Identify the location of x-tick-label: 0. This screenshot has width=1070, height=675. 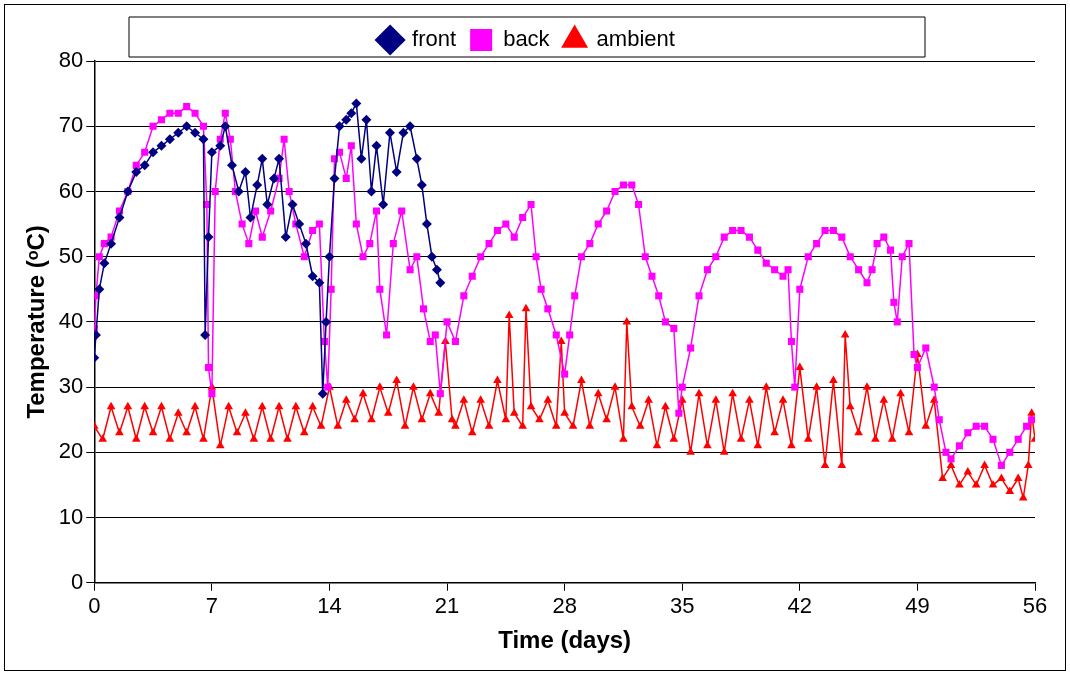
(94, 606).